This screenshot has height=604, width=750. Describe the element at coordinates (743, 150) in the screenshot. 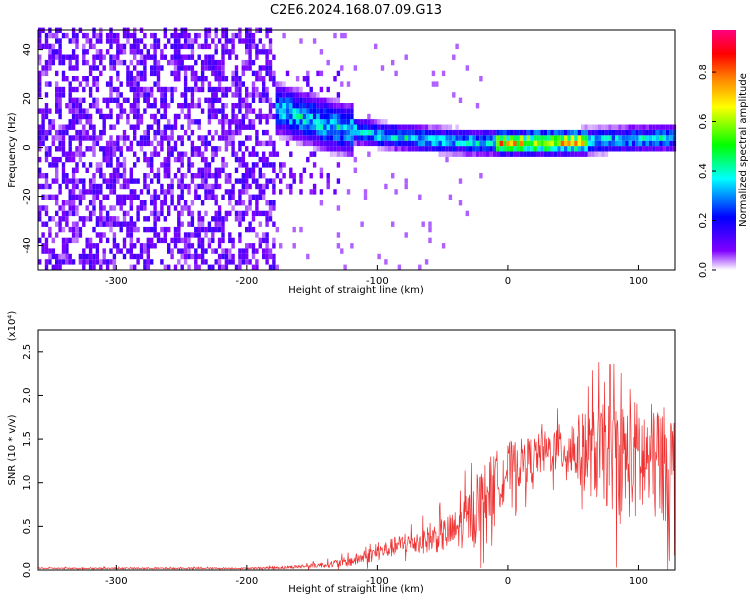

I see `colorbar-label: Normalized spectral amplitude` at that location.